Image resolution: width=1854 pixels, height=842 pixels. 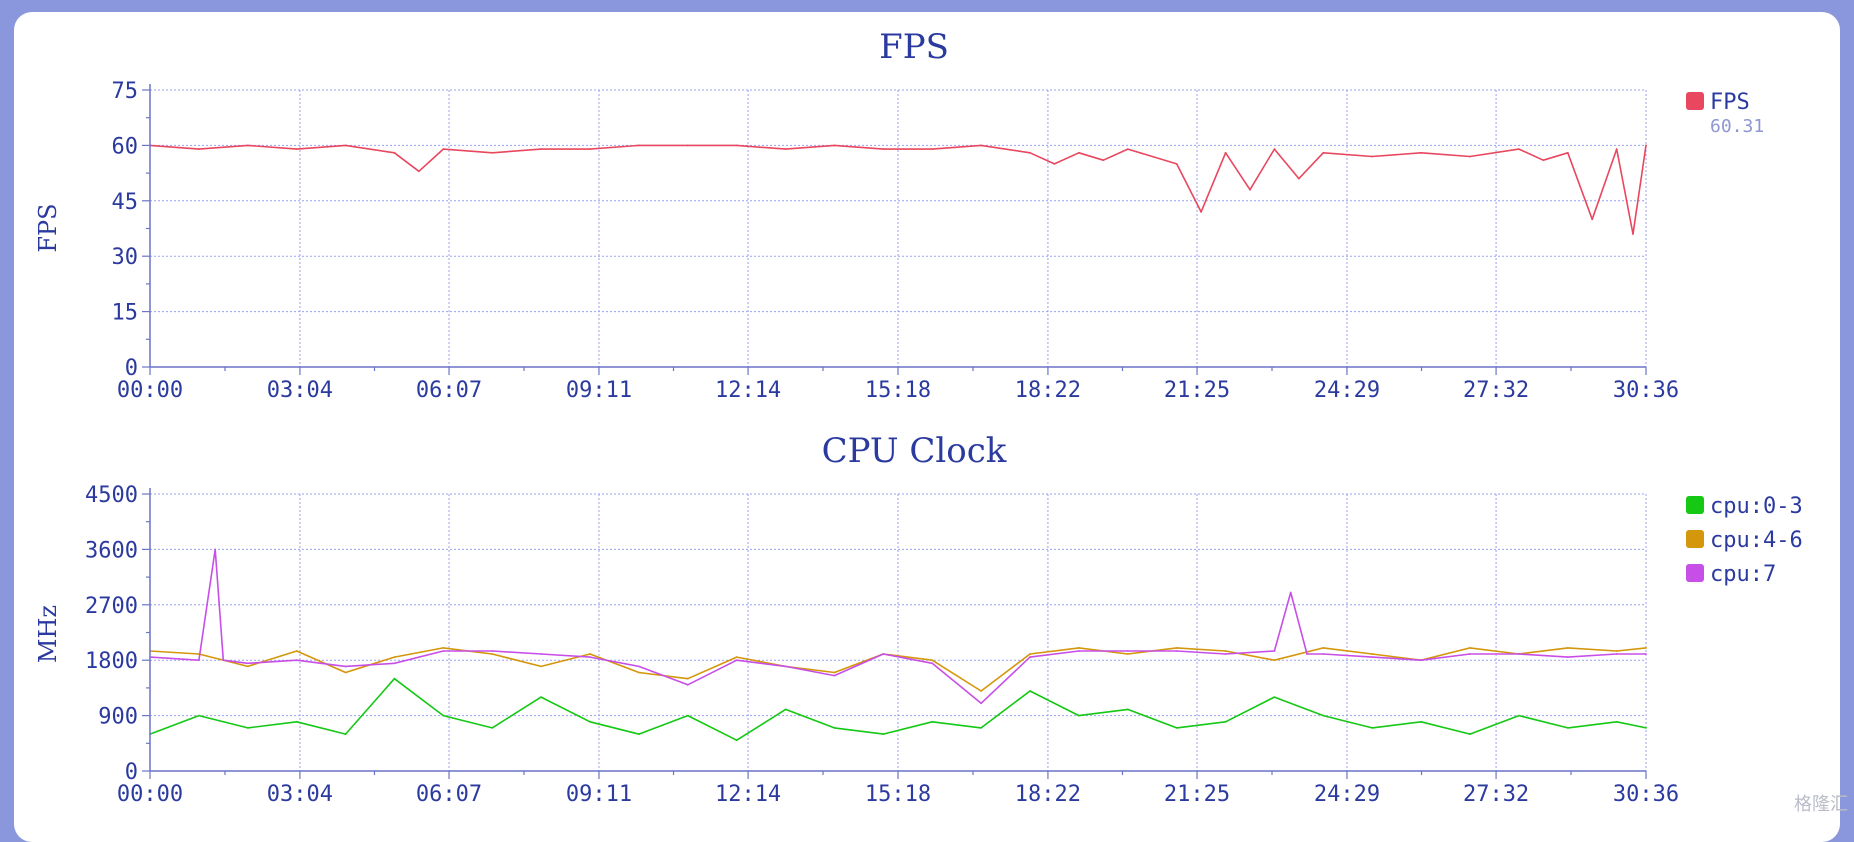 What do you see at coordinates (898, 390) in the screenshot?
I see `x-tick-label: 15:18` at bounding box center [898, 390].